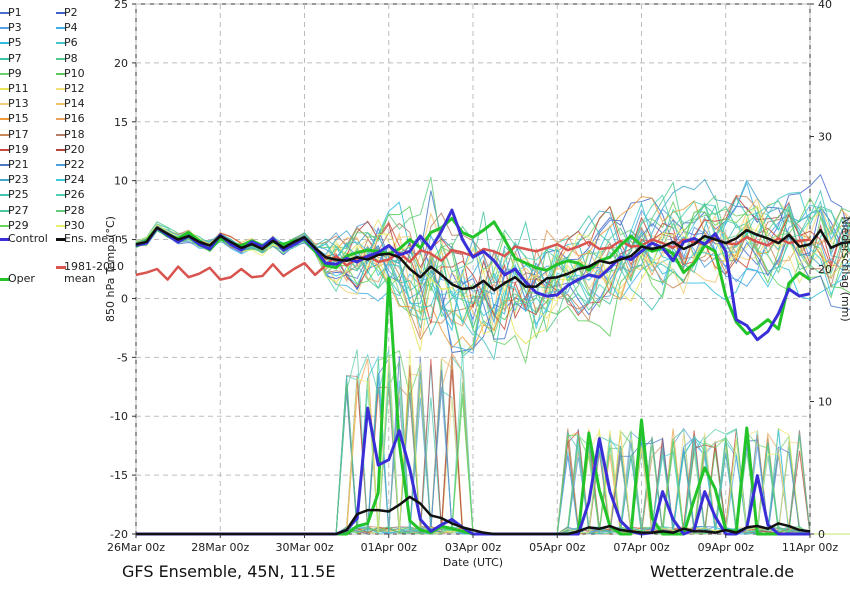 Image resolution: width=850 pixels, height=594 pixels. What do you see at coordinates (74, 88) in the screenshot?
I see `legend-label: P12` at bounding box center [74, 88].